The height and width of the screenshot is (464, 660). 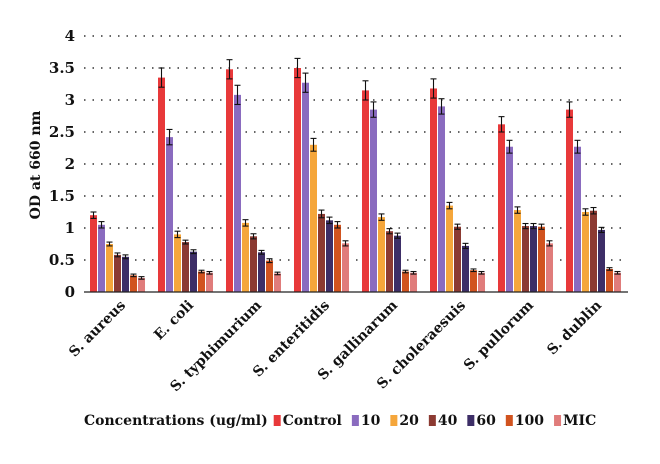 What do you see at coordinates (125, 274) in the screenshot?
I see `bar: 60 — S. aureus: 0.55` at bounding box center [125, 274].